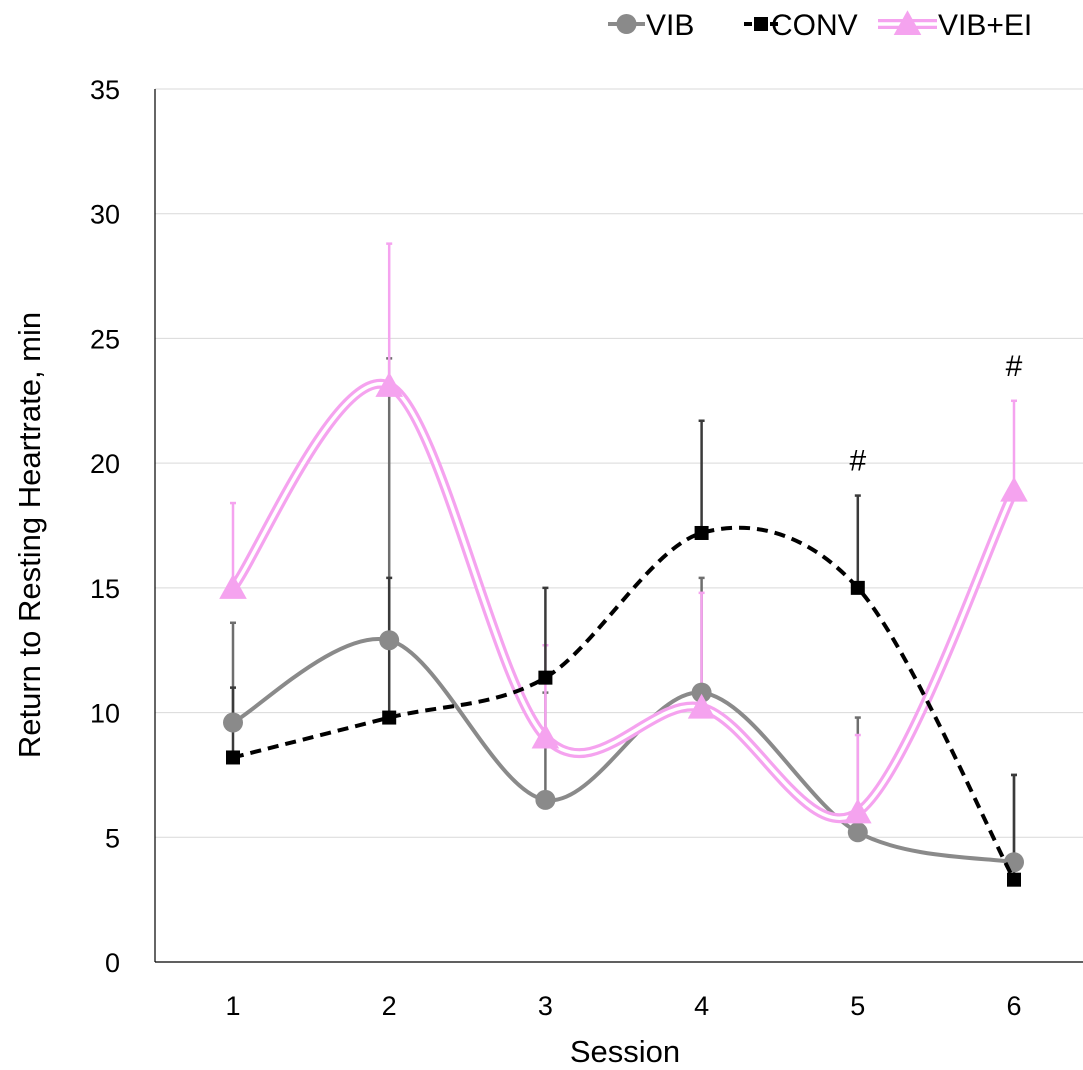  What do you see at coordinates (389, 1006) in the screenshot?
I see `x-tick-label: 2` at bounding box center [389, 1006].